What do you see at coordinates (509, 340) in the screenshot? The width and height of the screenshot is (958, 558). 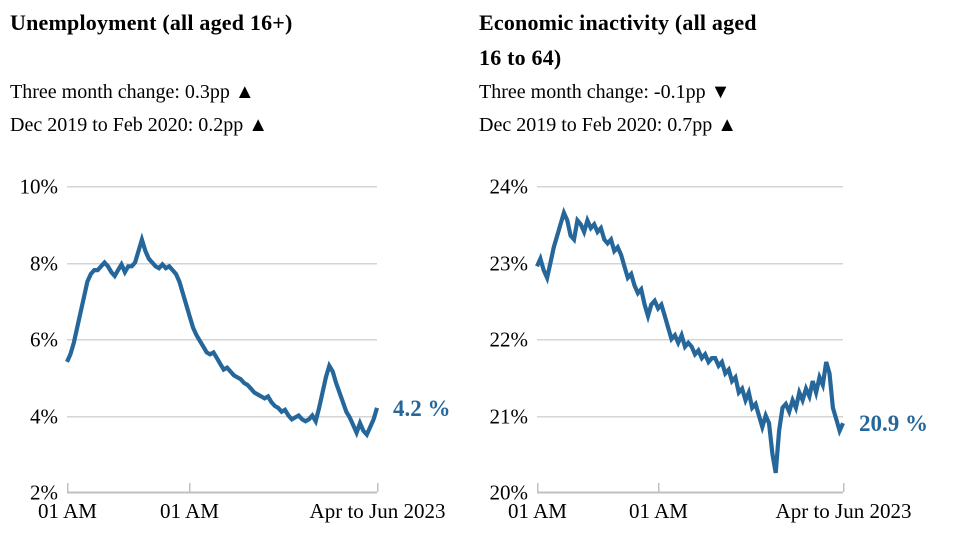 I see `y-tick-label: 22%` at bounding box center [509, 340].